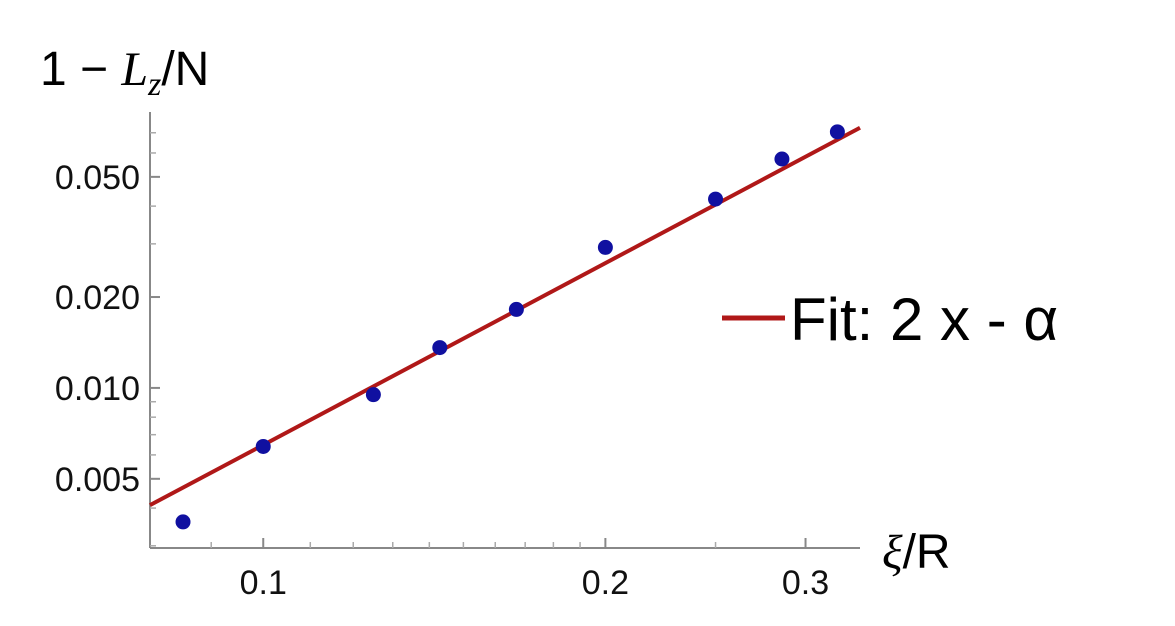  Describe the element at coordinates (80, 69) in the screenshot. I see `y-axis-title-prefix: 1 −` at that location.